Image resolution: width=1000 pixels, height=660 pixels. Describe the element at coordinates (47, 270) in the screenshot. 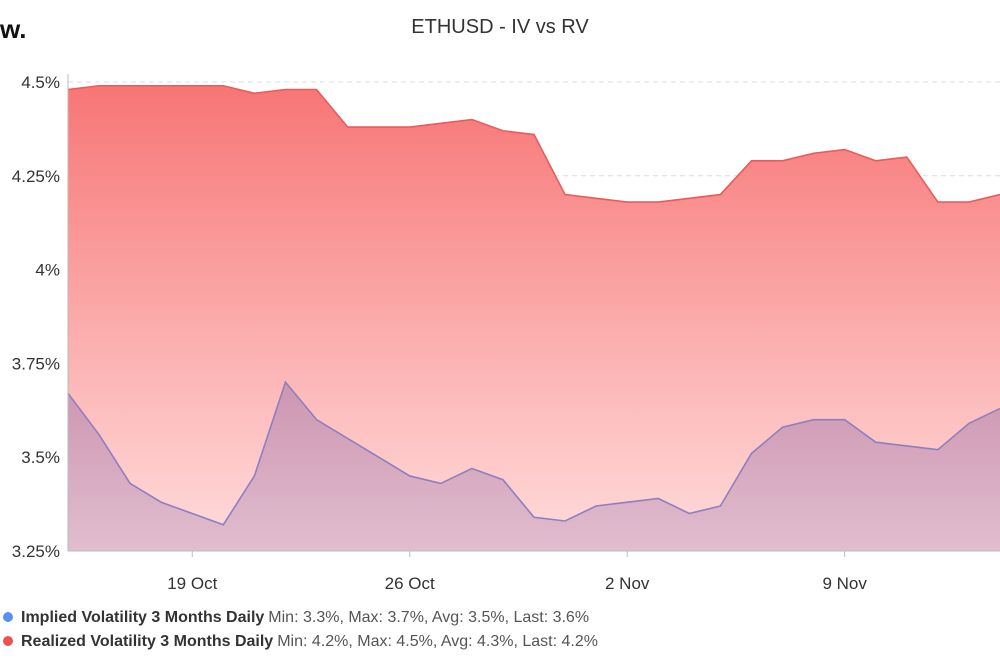

I see `y-tick-label: 4%` at that location.